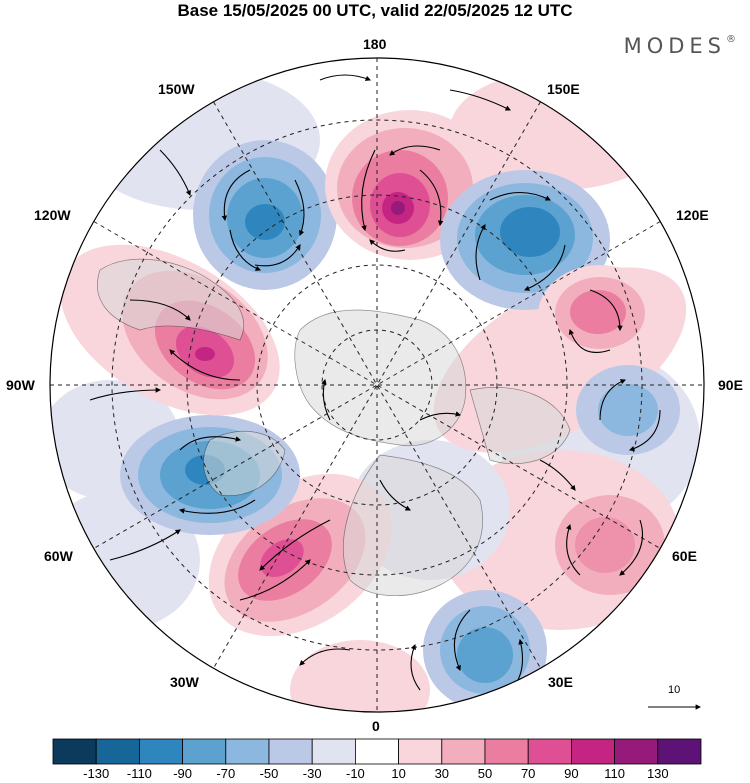 The image size is (750, 783). I want to click on colorbar-tick-label: -30, so click(312, 773).